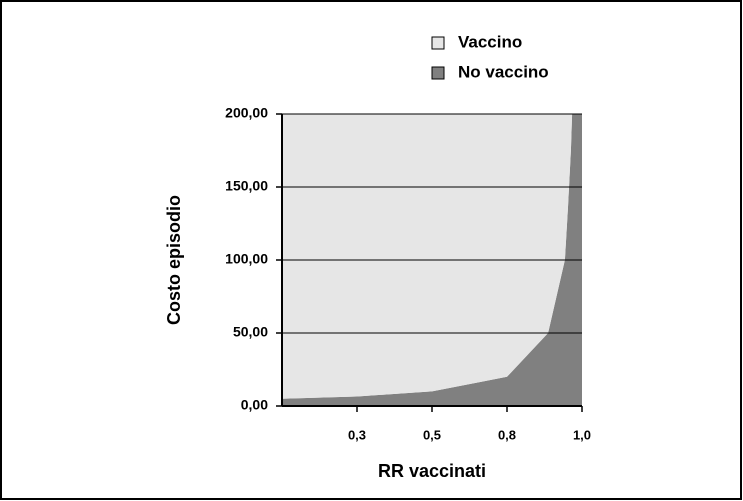  What do you see at coordinates (250, 332) in the screenshot?
I see `y-tick-label: 50,00` at bounding box center [250, 332].